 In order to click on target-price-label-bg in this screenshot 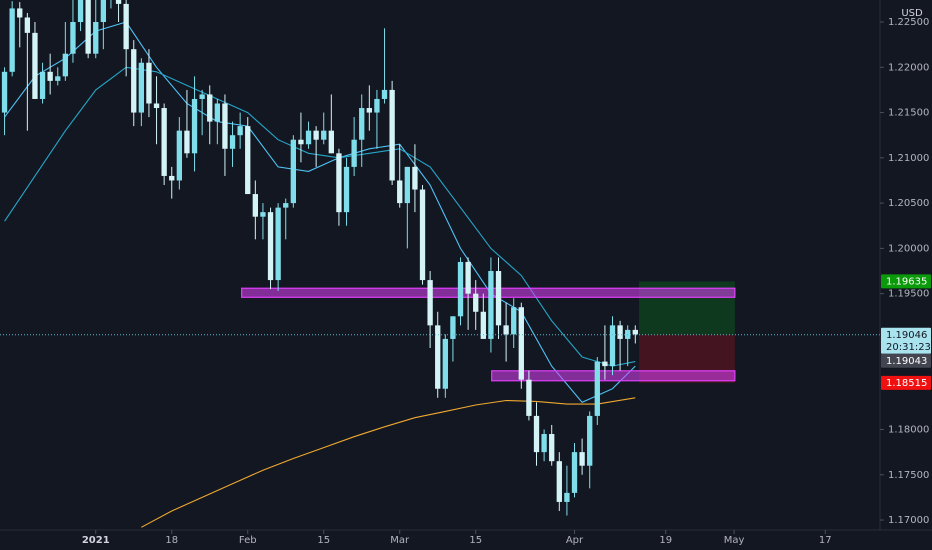, I will do `click(906, 281)`.